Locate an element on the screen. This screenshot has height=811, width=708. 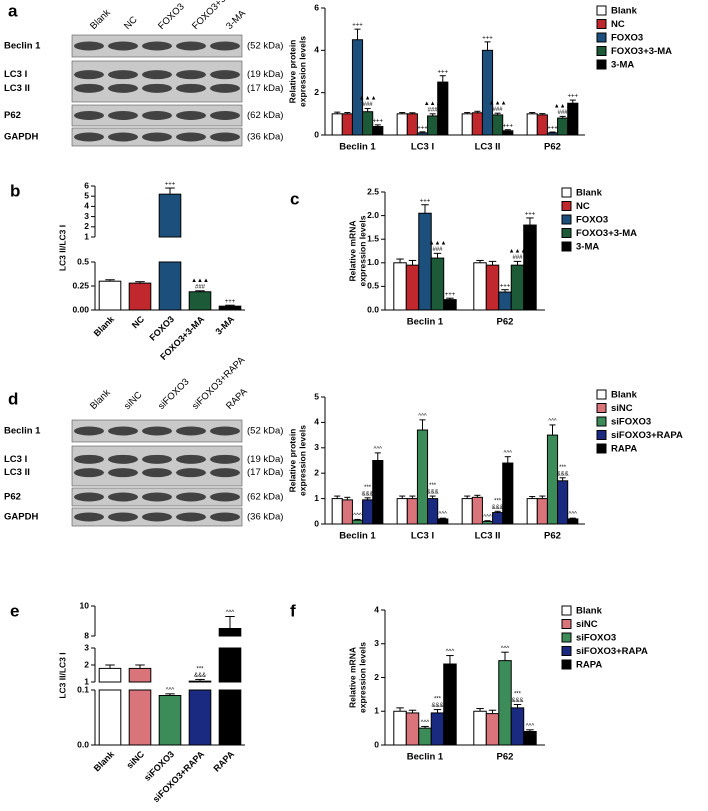
protein-label: LC3 II is located at coordinates (17, 88).